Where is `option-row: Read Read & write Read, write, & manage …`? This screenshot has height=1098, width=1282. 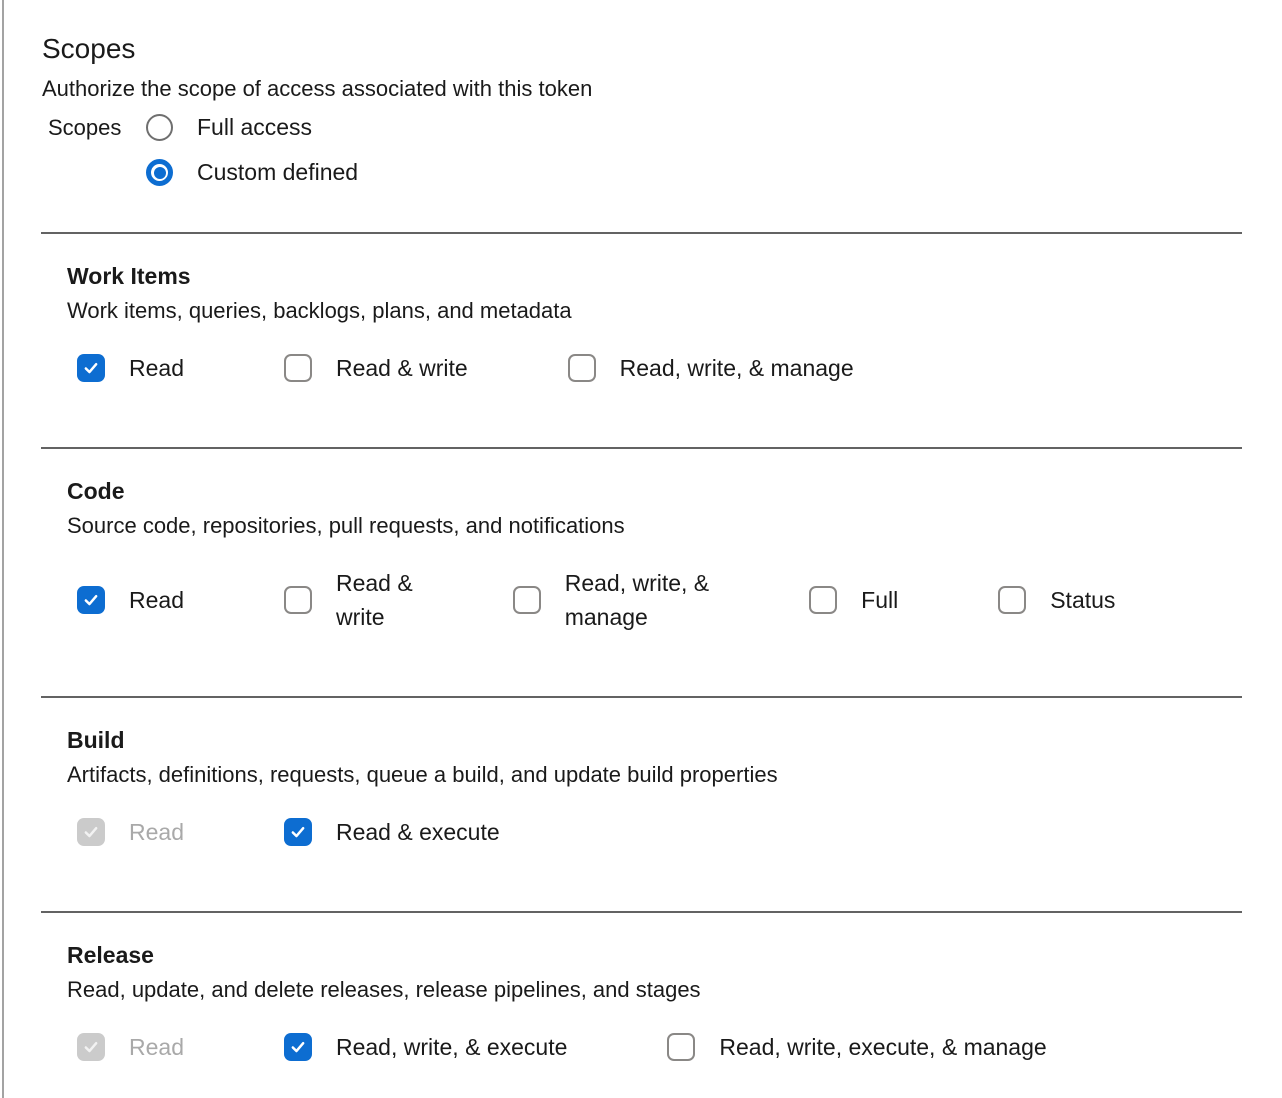 option-row: Read Read & write Read, write, & manage … is located at coordinates (654, 600).